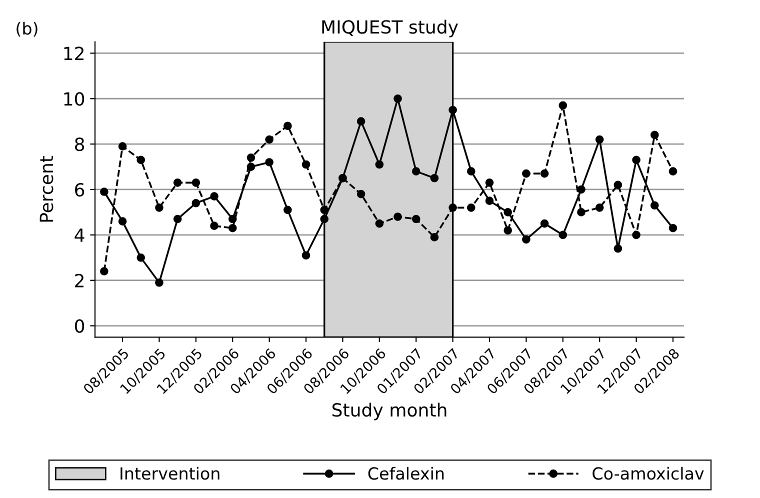 This screenshot has width=760, height=498. What do you see at coordinates (79, 326) in the screenshot?
I see `y-tick-label: 0` at bounding box center [79, 326].